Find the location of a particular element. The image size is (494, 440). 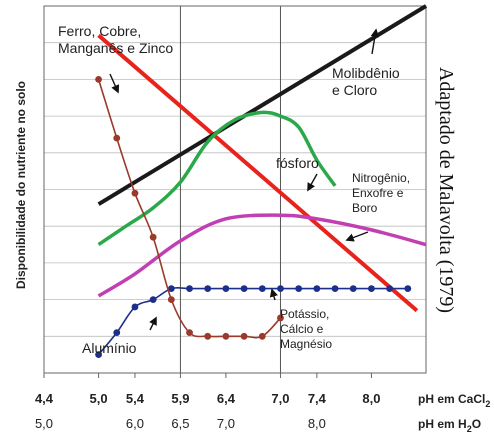

annotation-label: Alumínio is located at coordinates (109, 348).